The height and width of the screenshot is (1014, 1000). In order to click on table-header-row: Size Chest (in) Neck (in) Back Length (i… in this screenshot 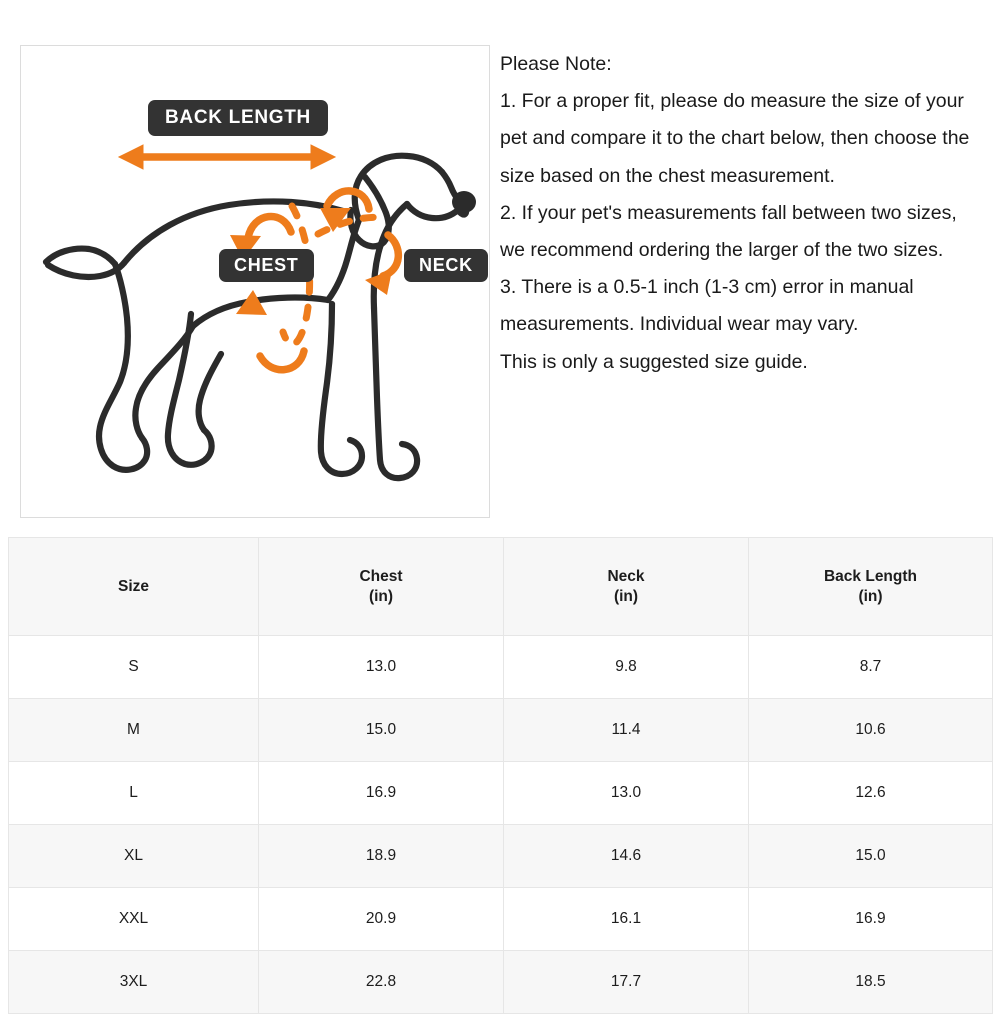, I will do `click(500, 586)`.